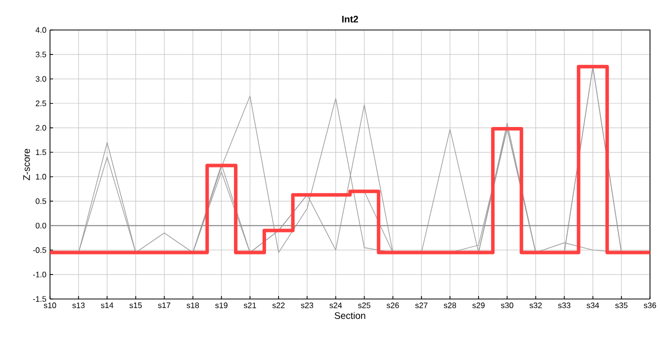 The image size is (660, 360). Describe the element at coordinates (350, 315) in the screenshot. I see `x-axis-title: Section` at that location.